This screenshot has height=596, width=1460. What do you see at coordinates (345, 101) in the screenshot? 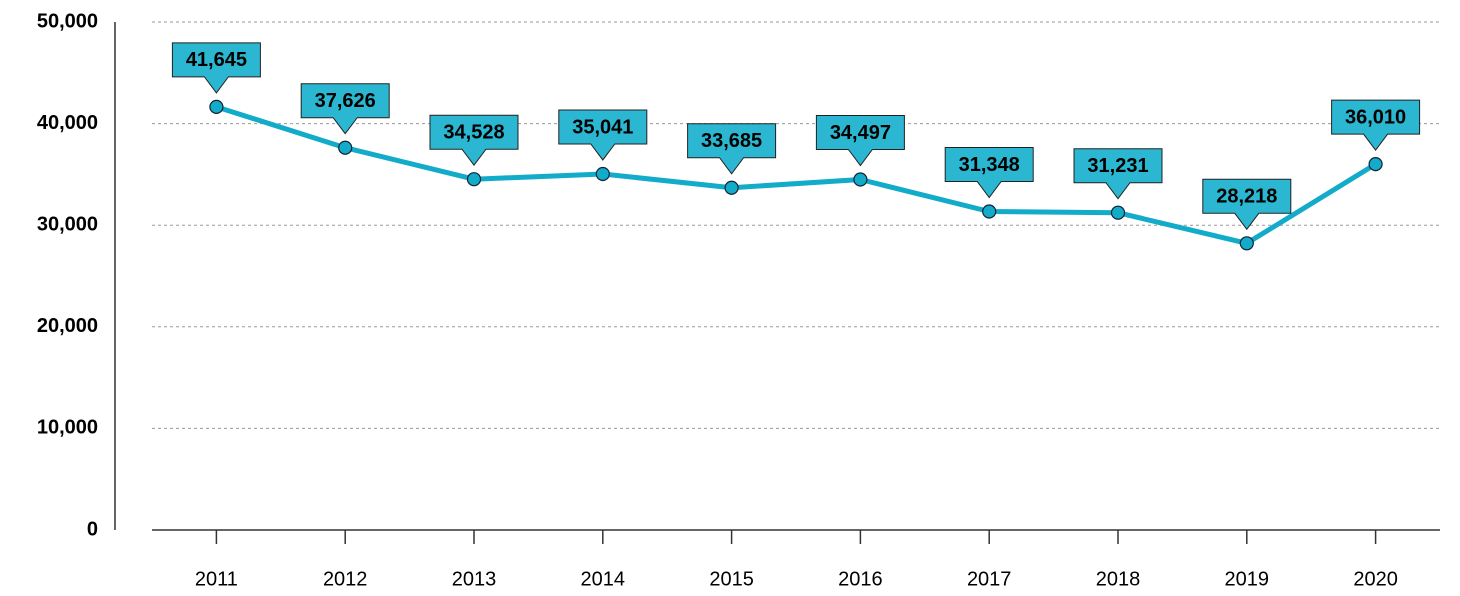
I see `value-label: 37,626` at bounding box center [345, 101].